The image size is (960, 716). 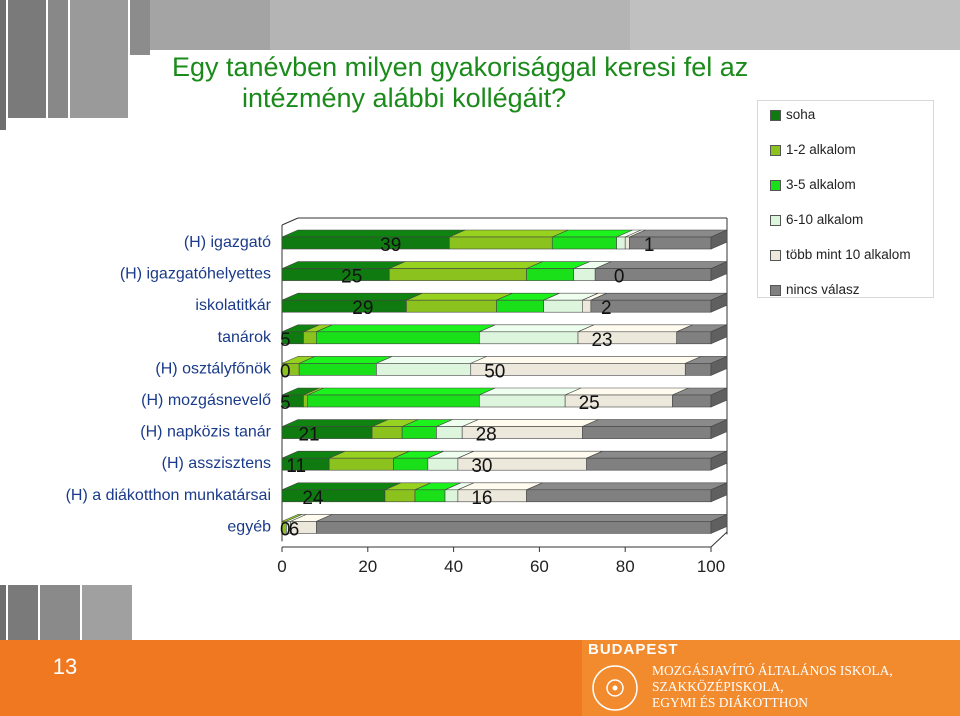 I want to click on legend-label: 1-2 alkalom, so click(x=821, y=149).